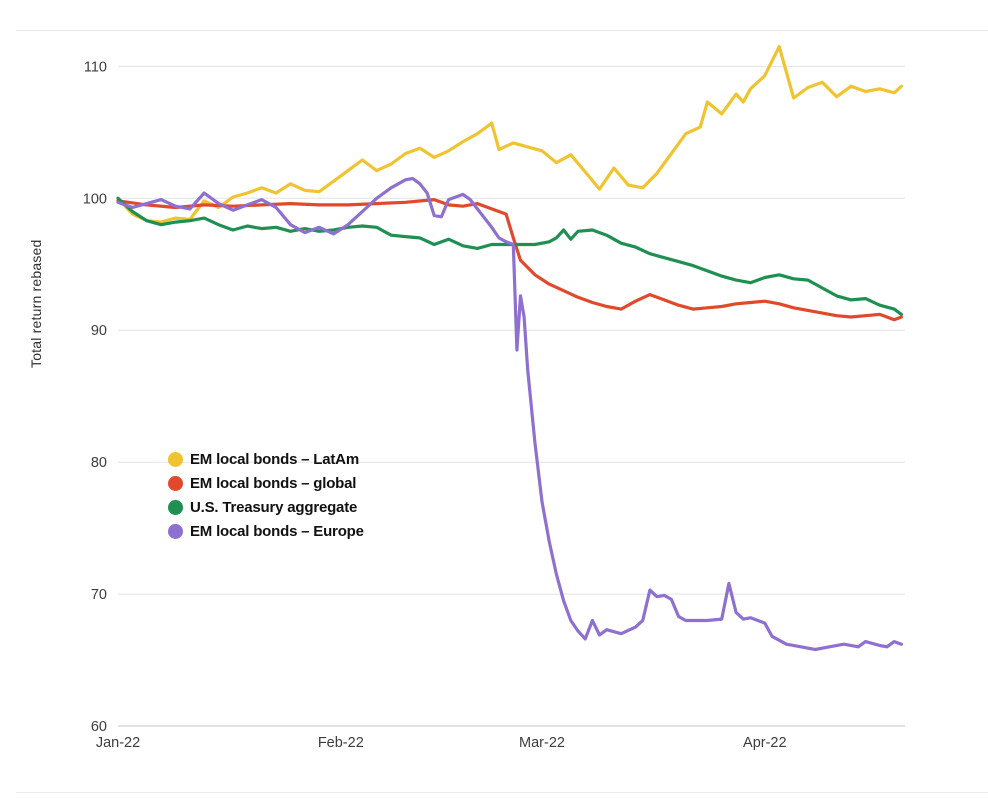 The height and width of the screenshot is (798, 988). I want to click on legend-item-latam: EM local bonds – LatAm, so click(266, 459).